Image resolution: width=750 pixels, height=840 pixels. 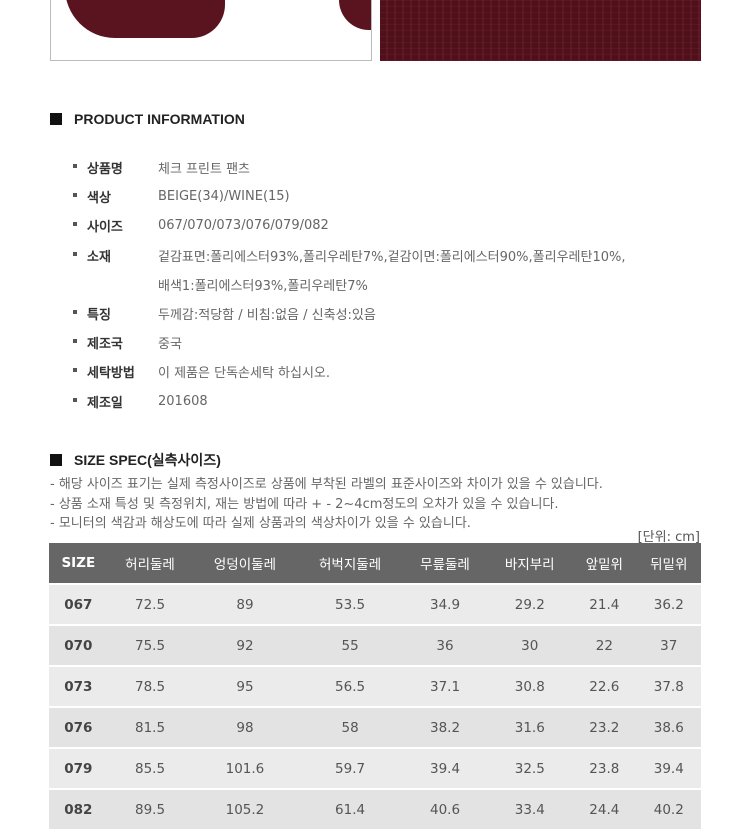 I want to click on size-spec-heading: SIZE SPEC(실측사이즈), so click(x=135, y=460).